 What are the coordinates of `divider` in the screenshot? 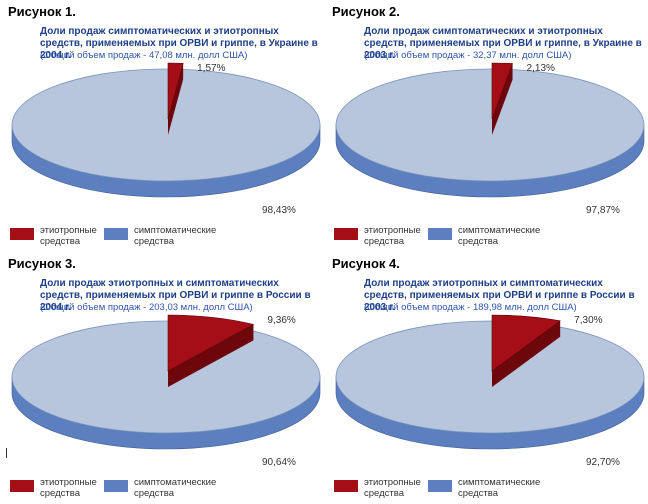 It's located at (6, 453).